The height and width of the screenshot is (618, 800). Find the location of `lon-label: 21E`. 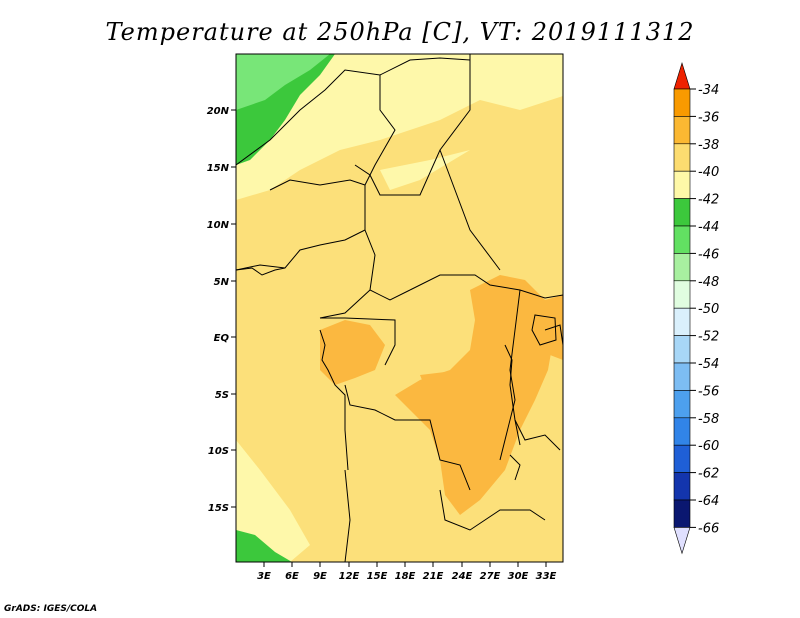

lon-label: 21E is located at coordinates (433, 576).